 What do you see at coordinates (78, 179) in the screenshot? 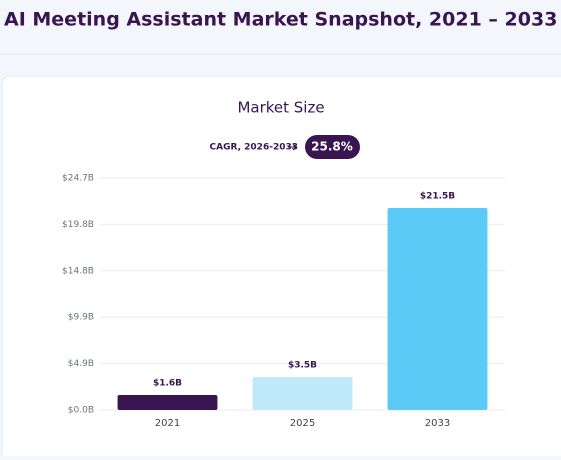
I see `y-tick-label: $24.7B` at bounding box center [78, 179].